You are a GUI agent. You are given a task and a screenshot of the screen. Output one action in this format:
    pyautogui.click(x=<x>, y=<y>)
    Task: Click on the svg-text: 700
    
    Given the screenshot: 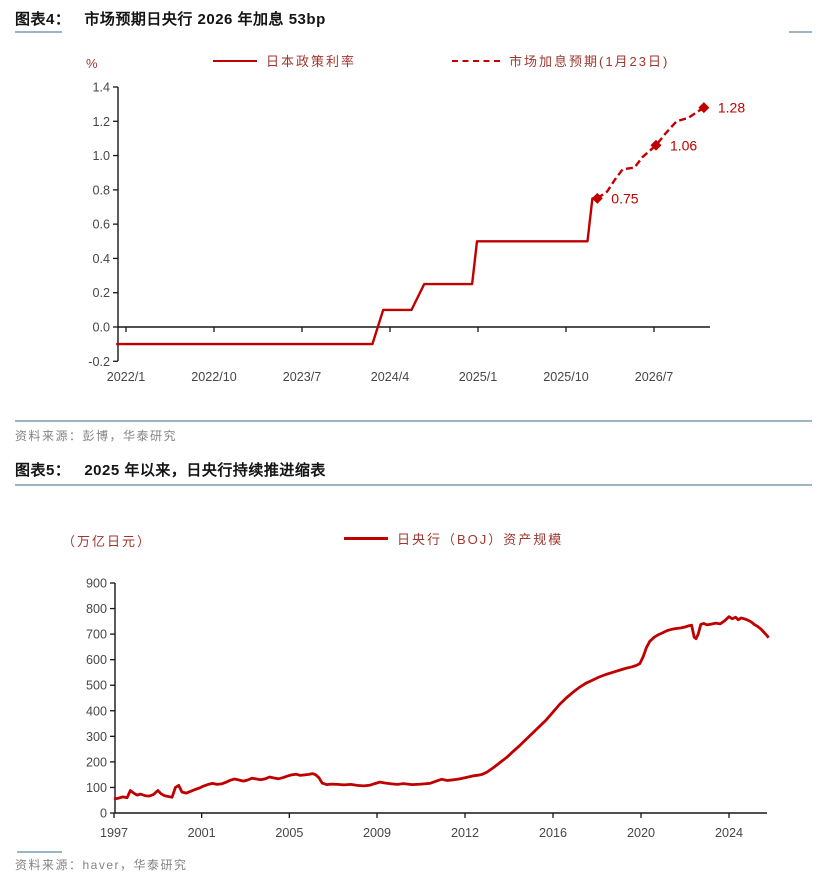 What is the action you would take?
    pyautogui.click(x=96, y=635)
    